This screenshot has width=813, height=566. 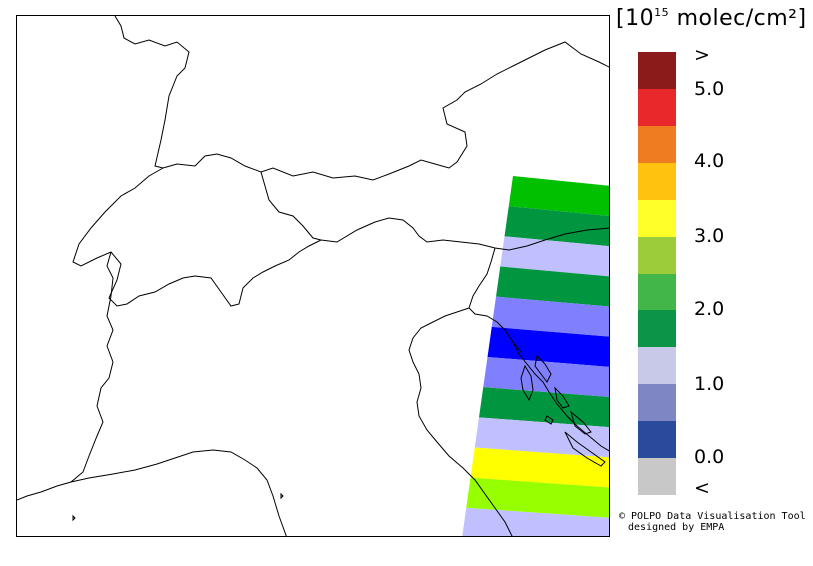 What do you see at coordinates (178, 492) in the screenshot?
I see `coastline-liguria` at bounding box center [178, 492].